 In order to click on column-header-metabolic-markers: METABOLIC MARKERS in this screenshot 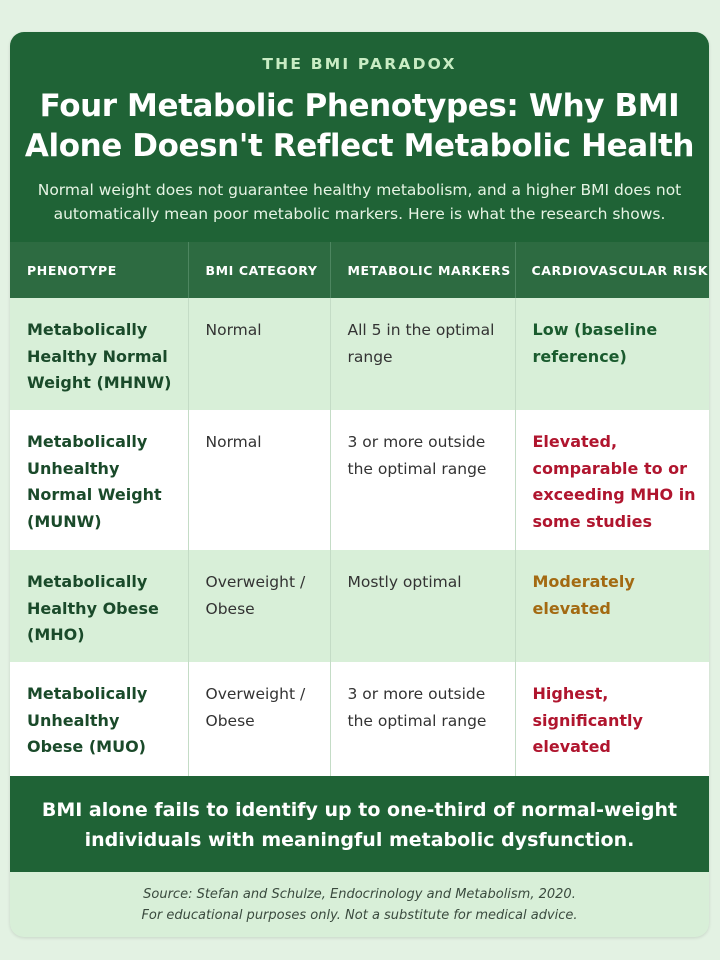, I will do `click(423, 270)`.